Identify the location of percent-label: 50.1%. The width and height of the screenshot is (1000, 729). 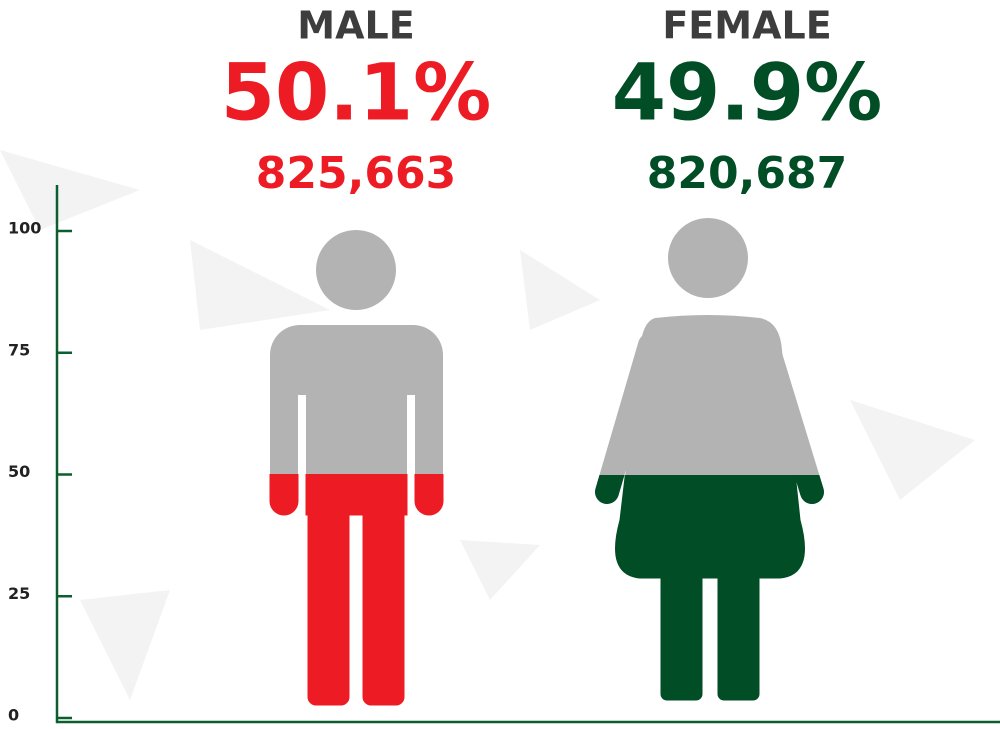
(356, 93).